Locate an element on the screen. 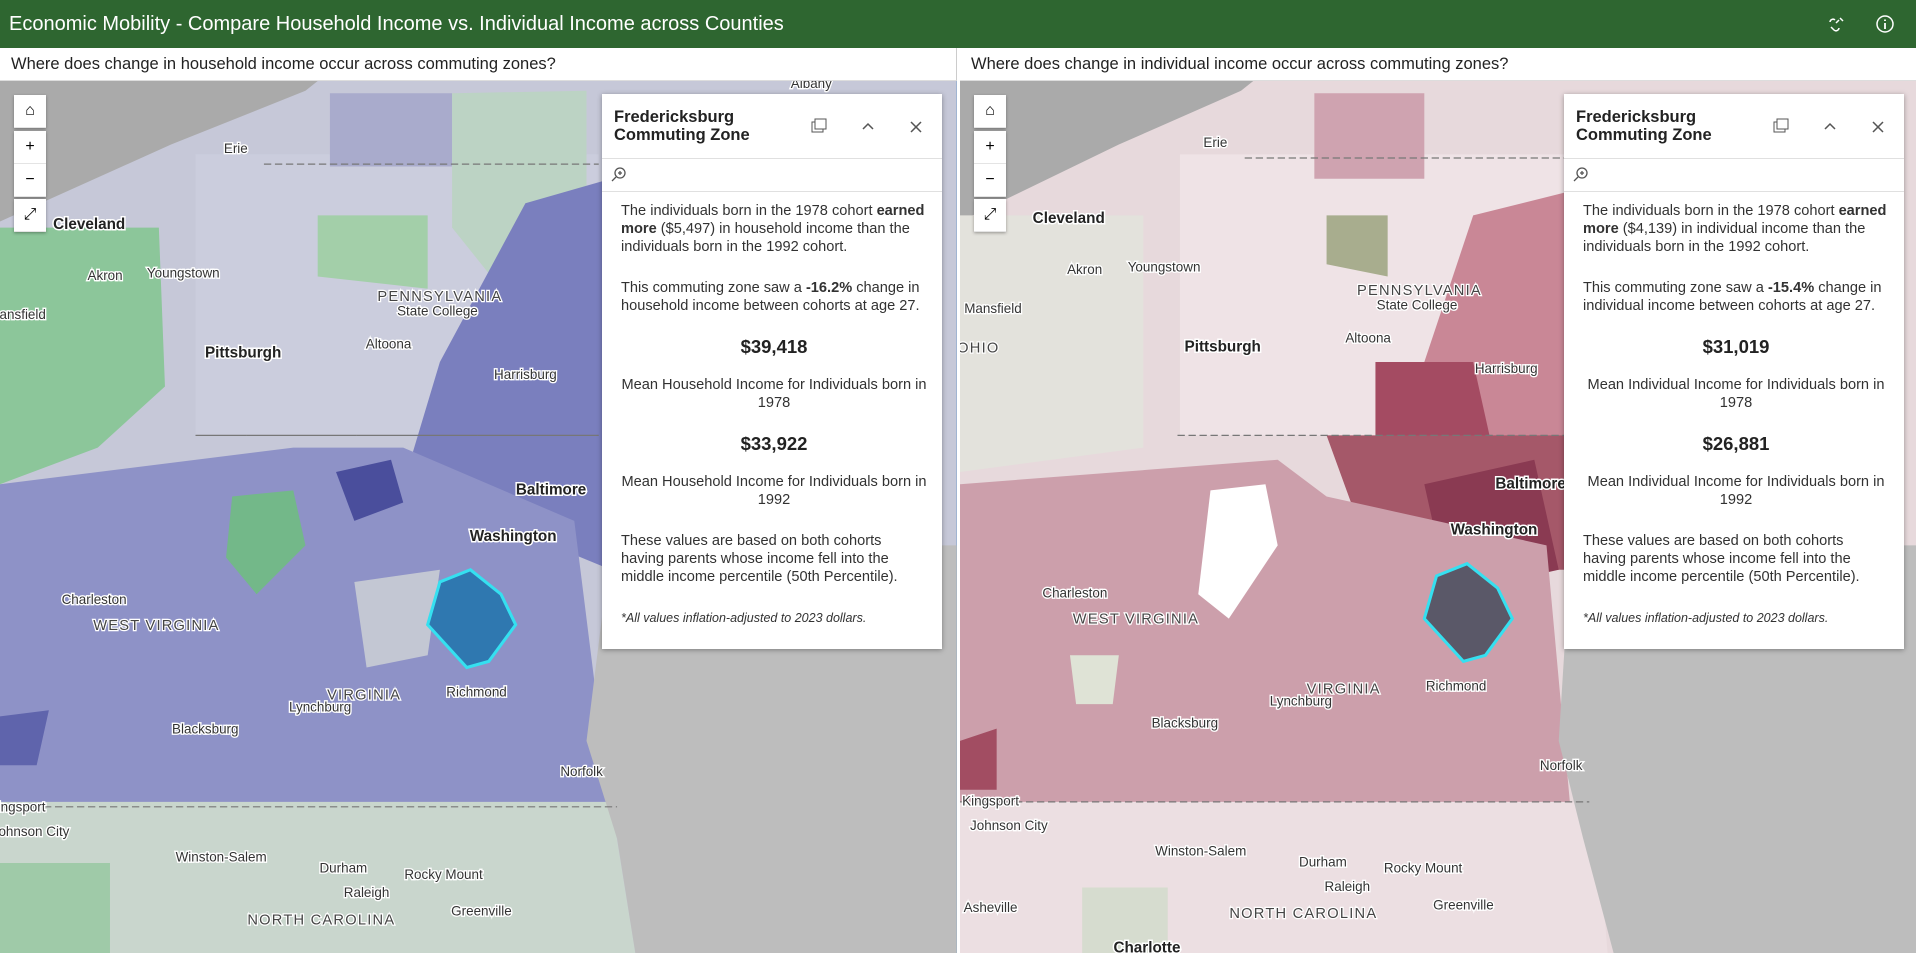 The width and height of the screenshot is (1916, 953). map-label: NORTH CAROLINA is located at coordinates (321, 920).